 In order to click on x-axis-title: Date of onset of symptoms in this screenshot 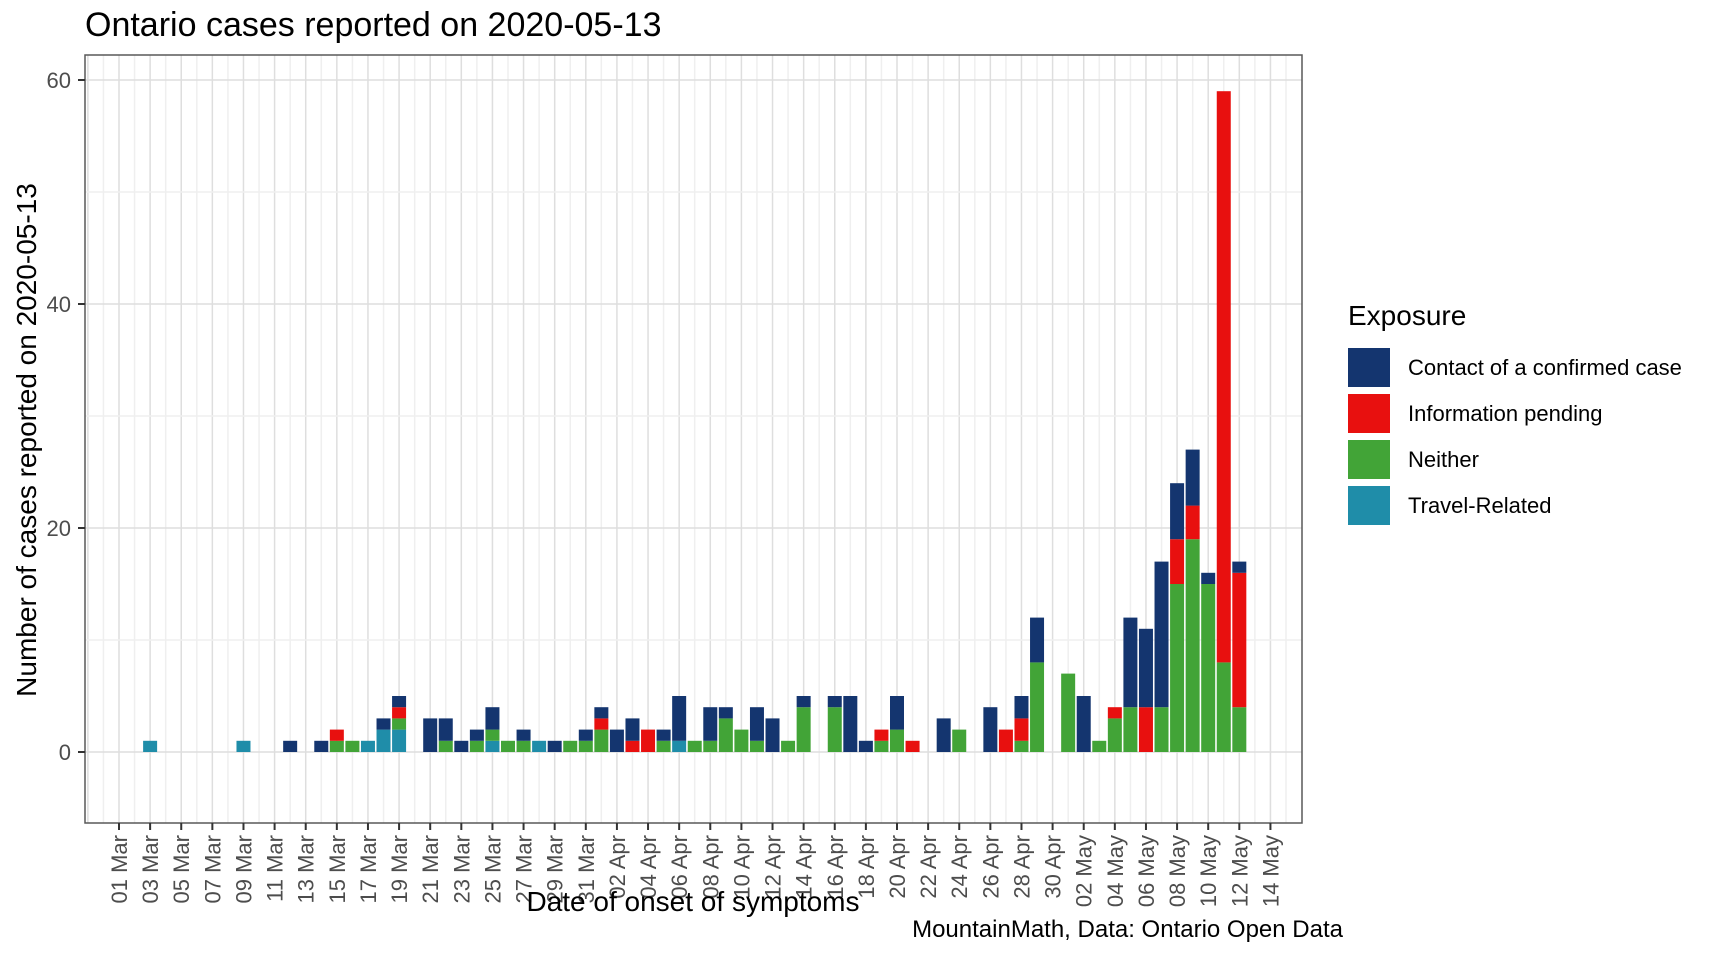, I will do `click(693, 901)`.